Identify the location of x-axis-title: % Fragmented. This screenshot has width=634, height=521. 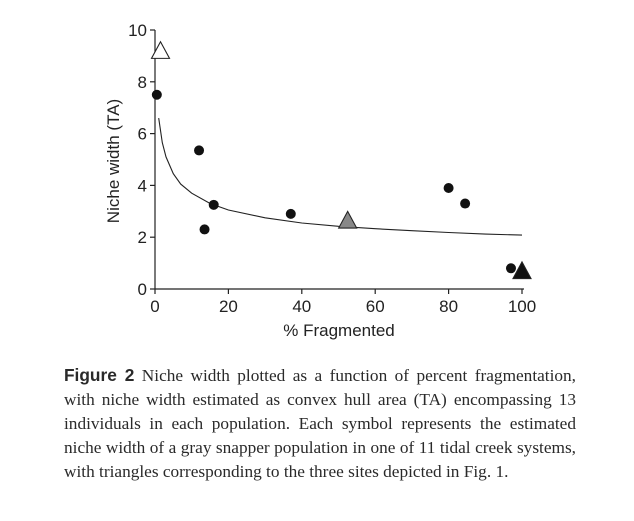
(339, 330).